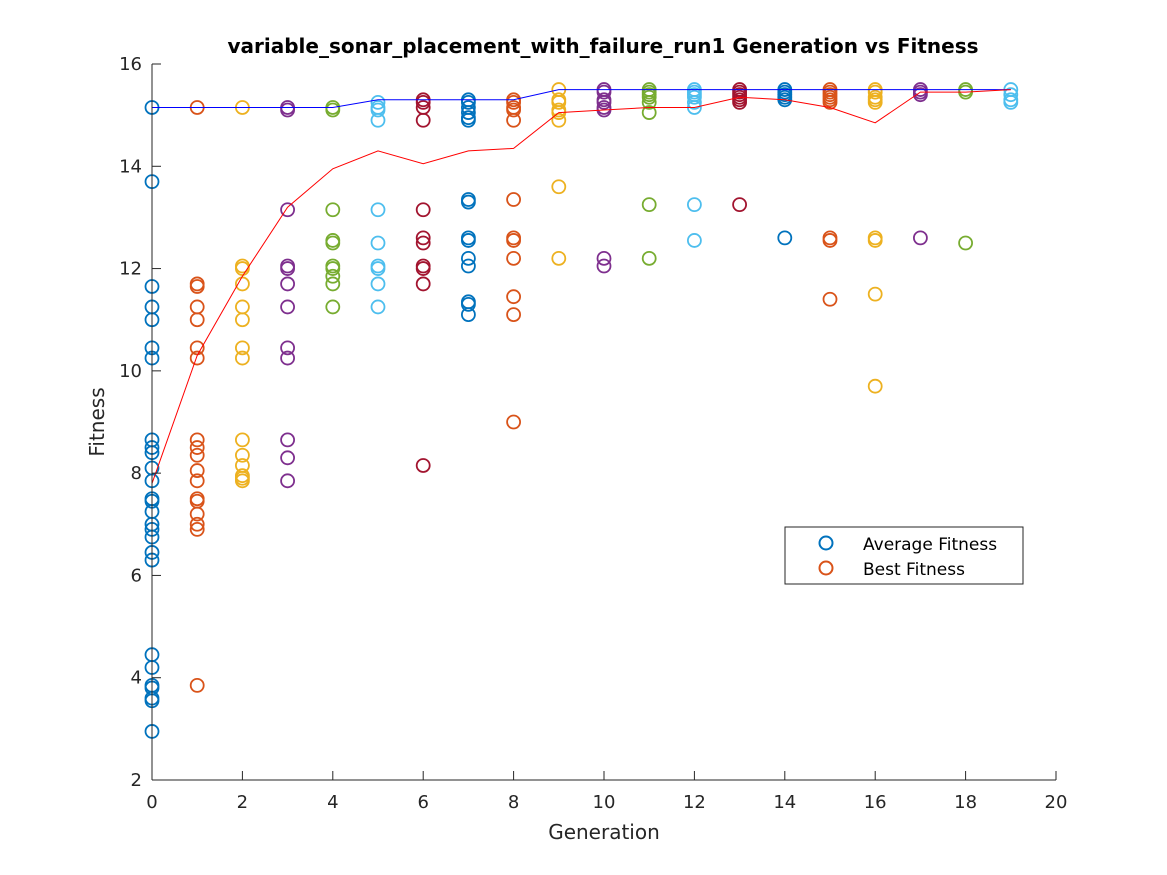 Image resolution: width=1167 pixels, height=875 pixels. Describe the element at coordinates (513, 802) in the screenshot. I see `x-tick-label: 8` at that location.